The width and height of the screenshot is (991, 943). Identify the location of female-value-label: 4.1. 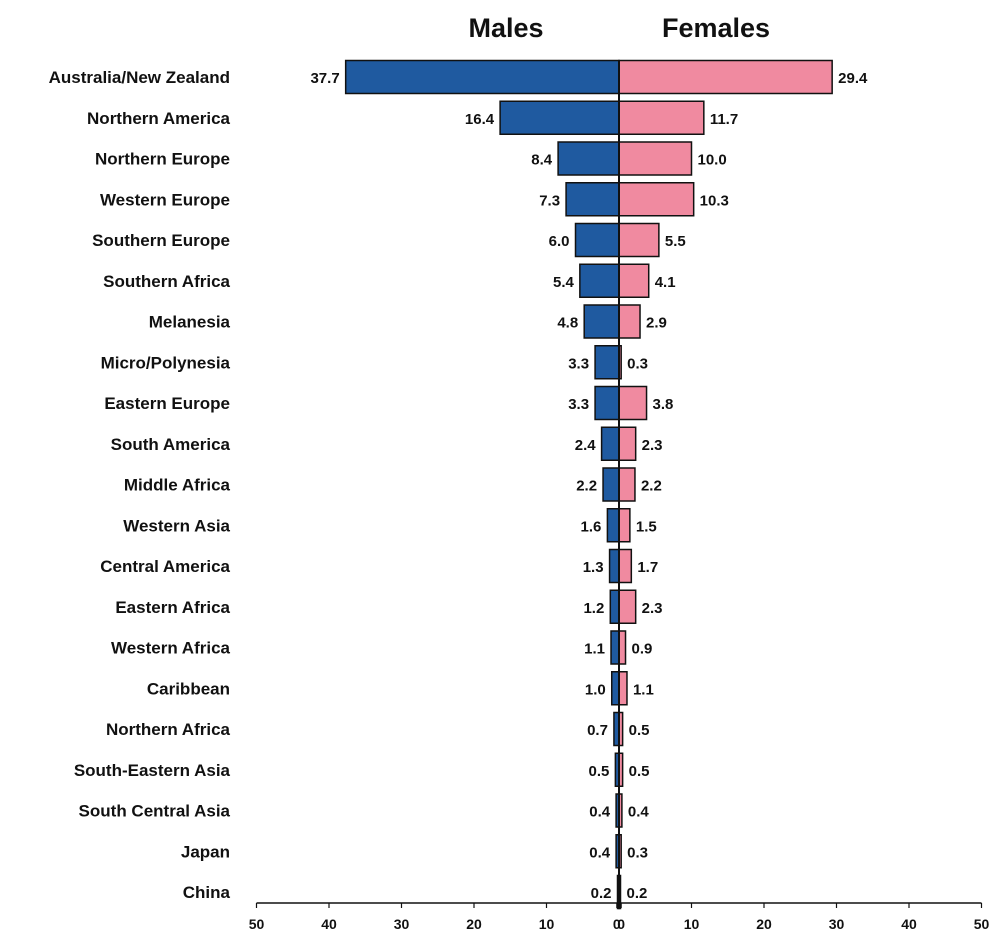
(665, 282).